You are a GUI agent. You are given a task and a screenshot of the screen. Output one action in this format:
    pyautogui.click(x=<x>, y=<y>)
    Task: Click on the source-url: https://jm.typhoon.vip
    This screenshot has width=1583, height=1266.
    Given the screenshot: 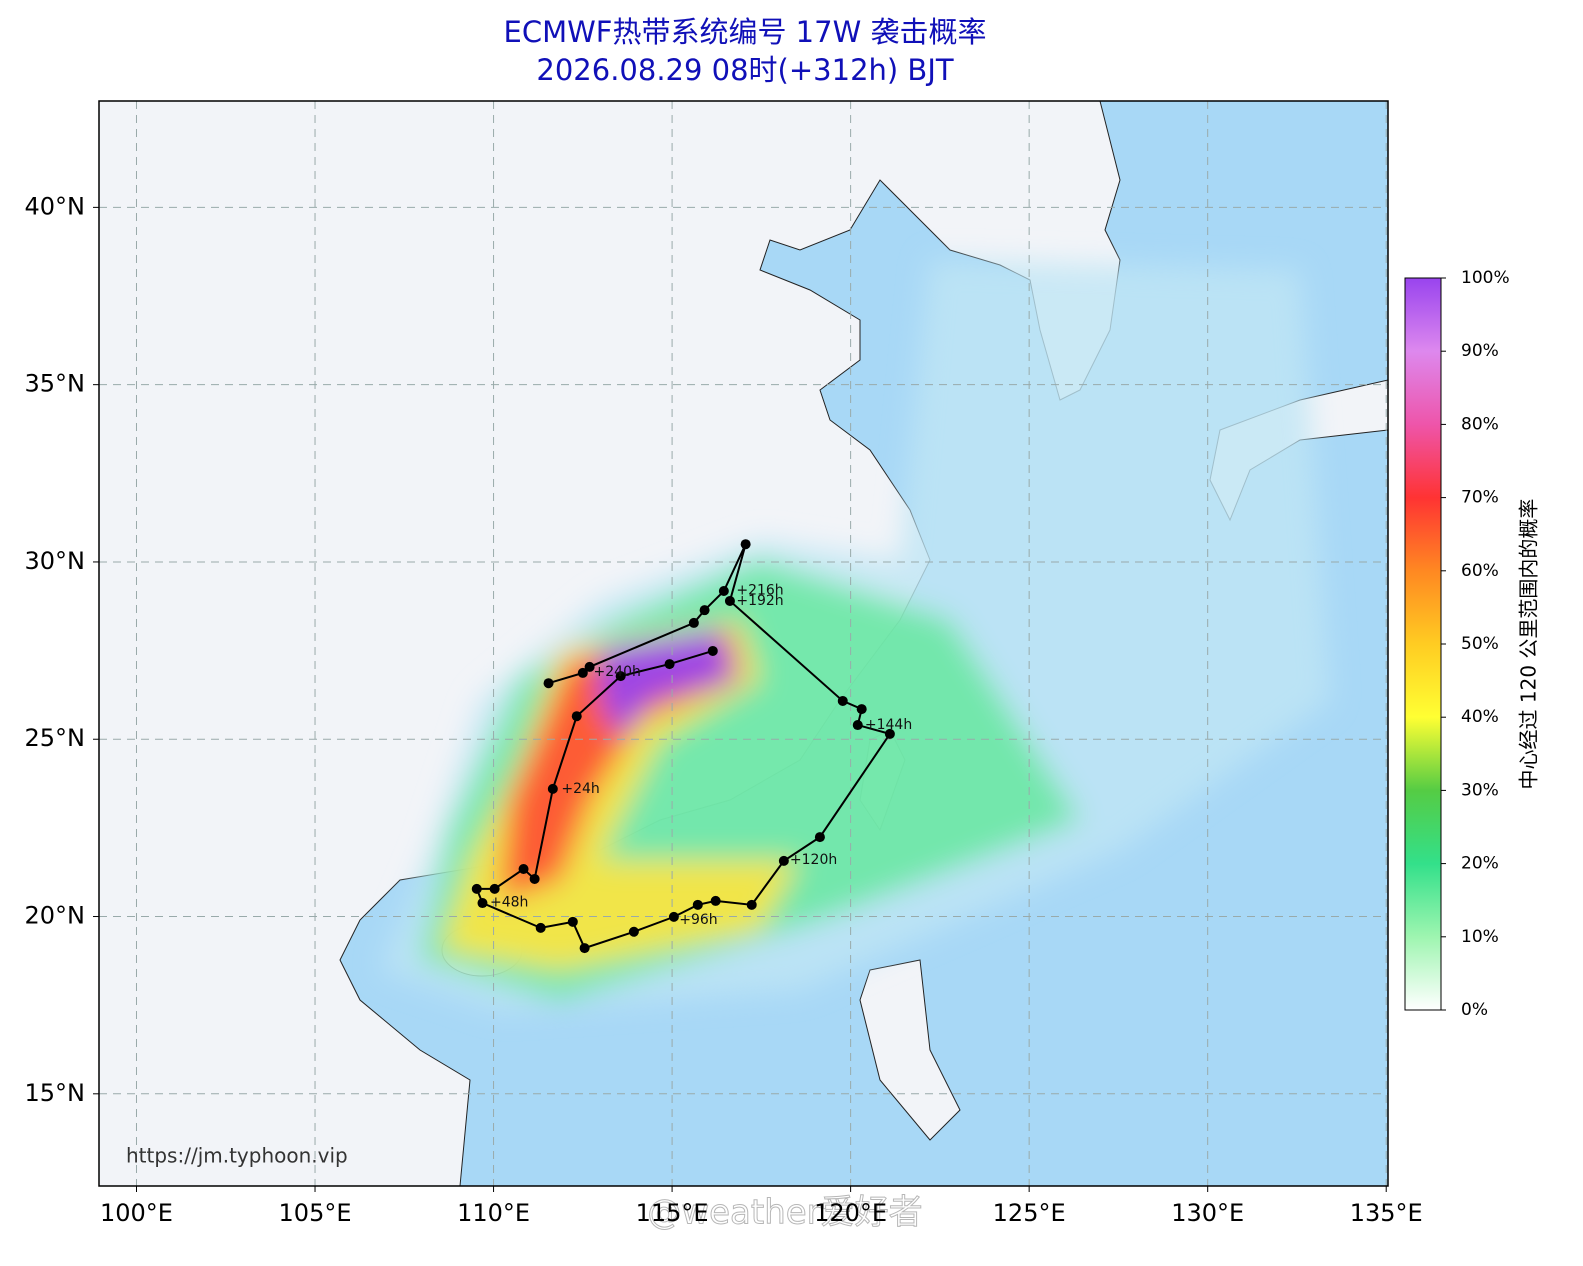 What is the action you would take?
    pyautogui.click(x=237, y=1156)
    